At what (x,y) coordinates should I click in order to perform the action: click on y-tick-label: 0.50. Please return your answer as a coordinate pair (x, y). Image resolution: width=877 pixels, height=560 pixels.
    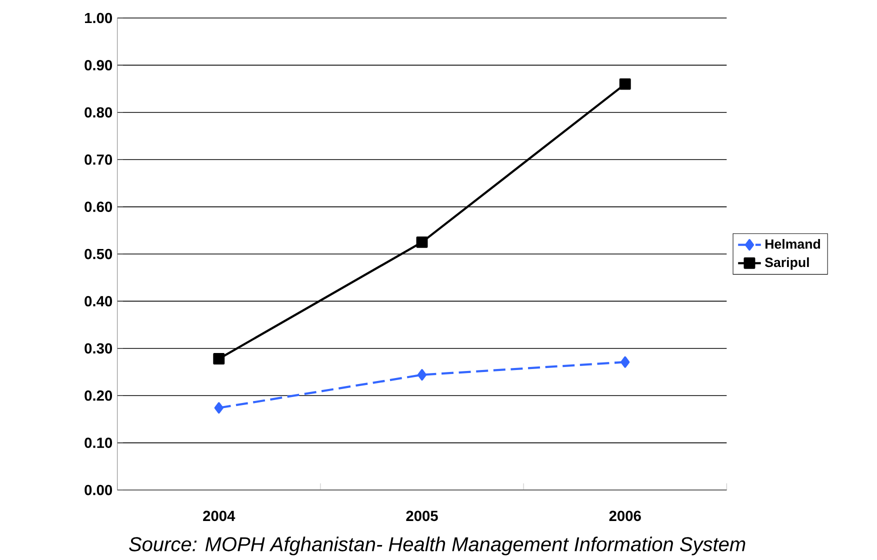
    Looking at the image, I should click on (98, 254).